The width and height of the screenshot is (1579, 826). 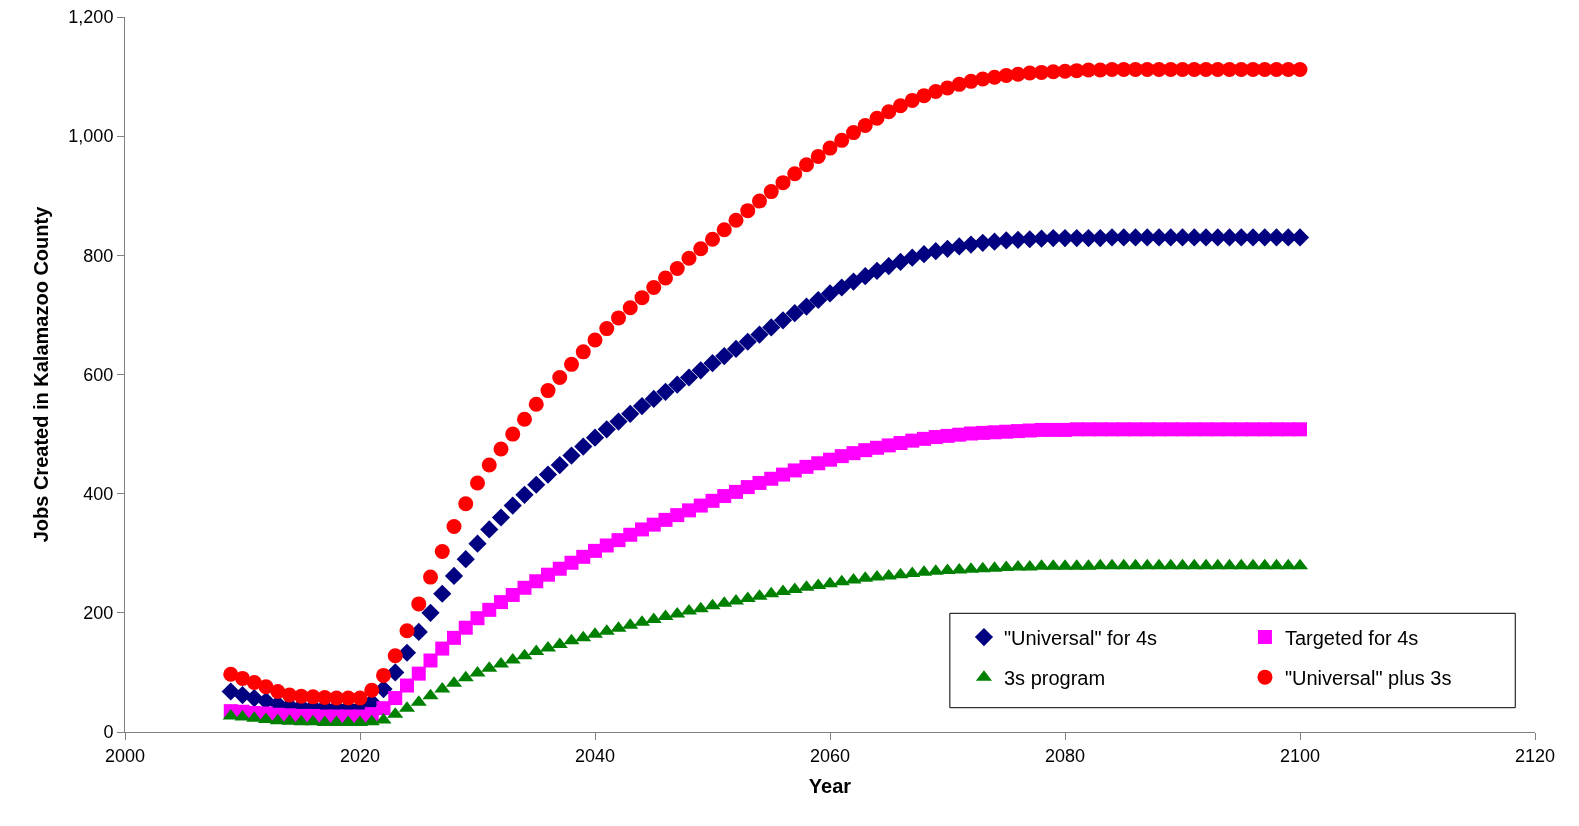 What do you see at coordinates (1300, 755) in the screenshot?
I see `x-tick-label: 2100` at bounding box center [1300, 755].